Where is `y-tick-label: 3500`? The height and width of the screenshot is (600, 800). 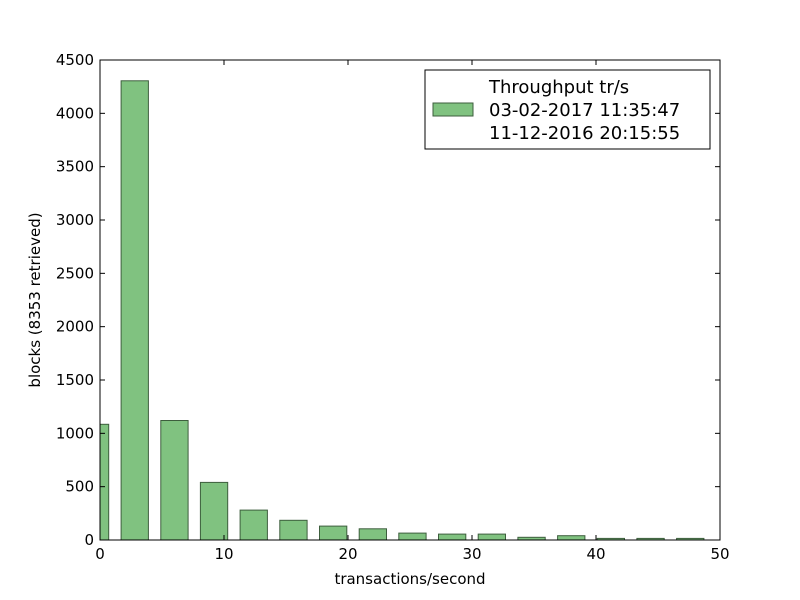
y-tick-label: 3500 is located at coordinates (75, 167).